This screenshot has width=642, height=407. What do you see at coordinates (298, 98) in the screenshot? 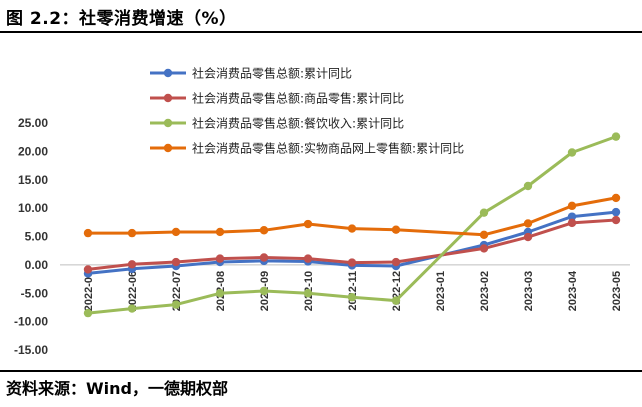
I see `legend-label: 社会消费品零售总额:商品零售:累计同比` at bounding box center [298, 98].